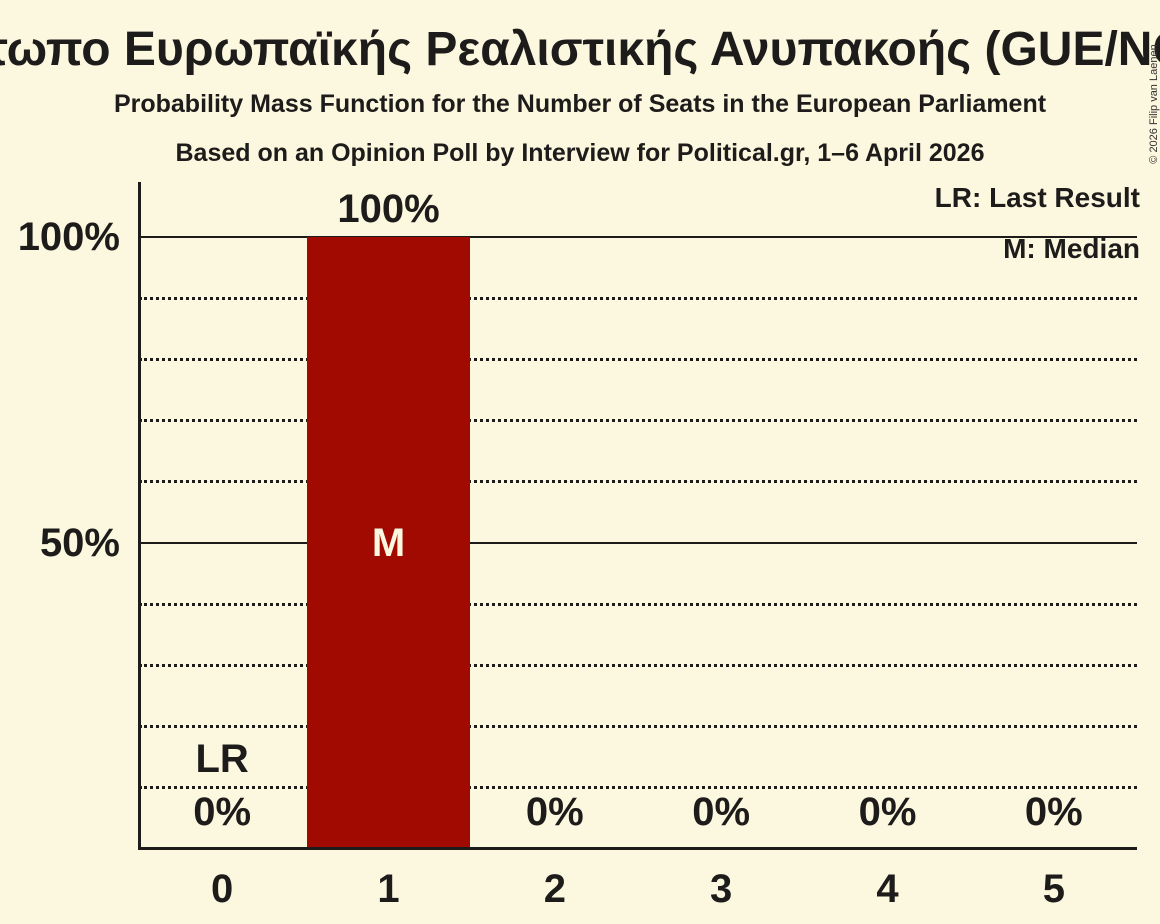 Image resolution: width=1160 pixels, height=924 pixels. What do you see at coordinates (638, 787) in the screenshot?
I see `gridline-10pct` at bounding box center [638, 787].